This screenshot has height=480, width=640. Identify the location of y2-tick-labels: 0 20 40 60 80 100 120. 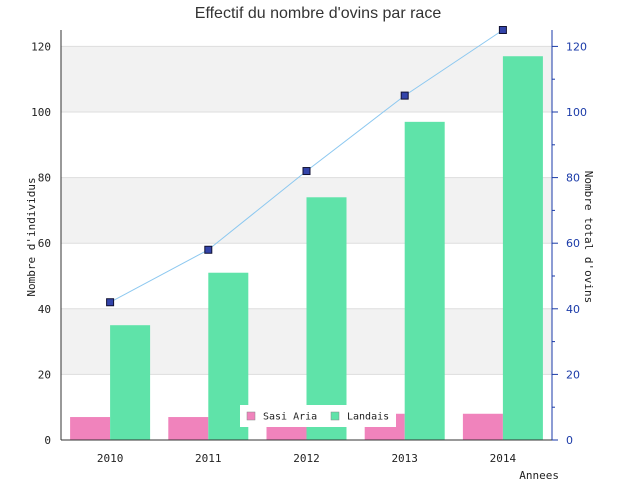
(576, 243).